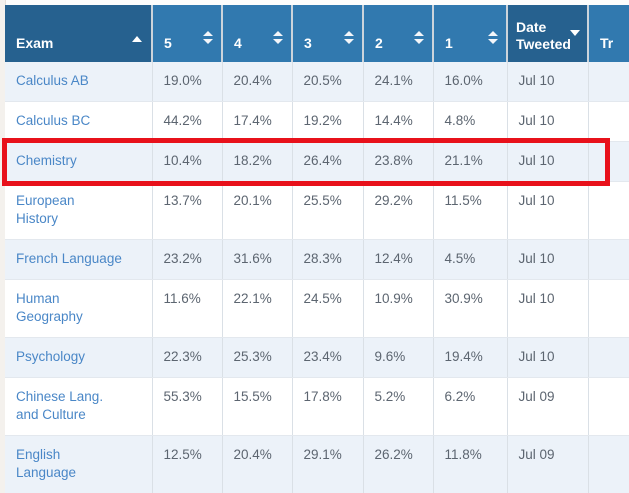 This screenshot has width=629, height=493. I want to click on column-header-exam: Exam, so click(78, 33).